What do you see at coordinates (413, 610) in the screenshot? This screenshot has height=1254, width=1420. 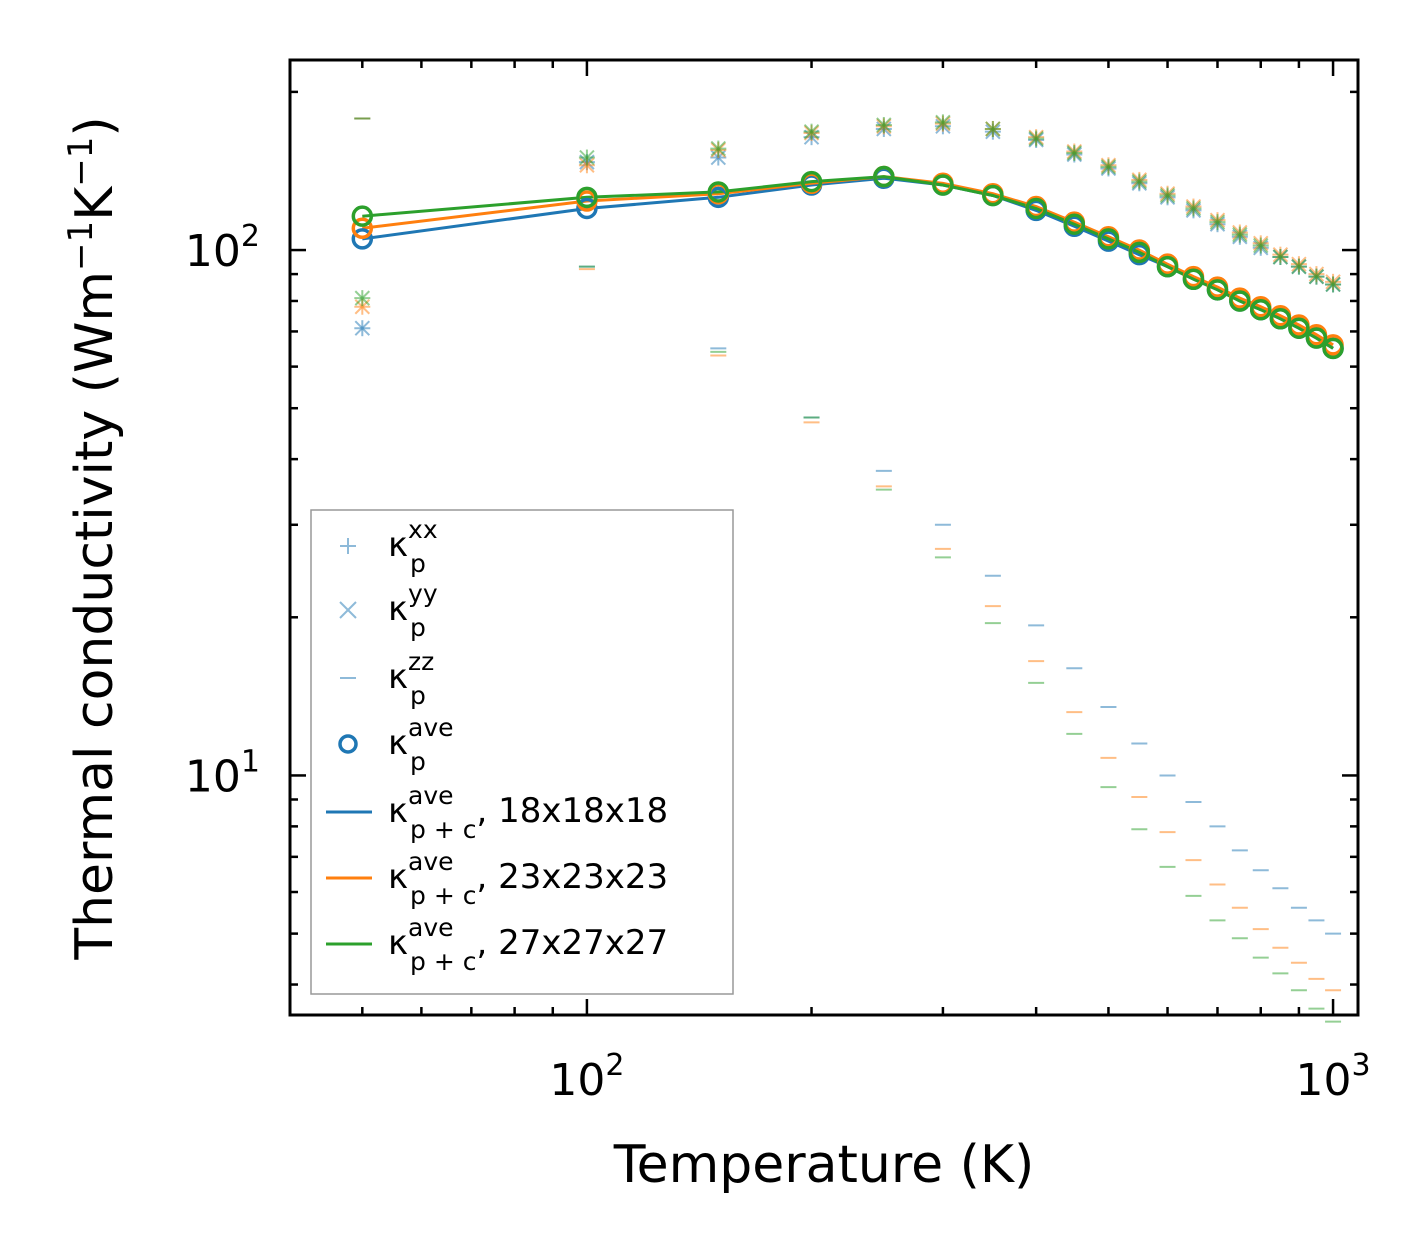 I see `legend-label: κyy p` at bounding box center [413, 610].